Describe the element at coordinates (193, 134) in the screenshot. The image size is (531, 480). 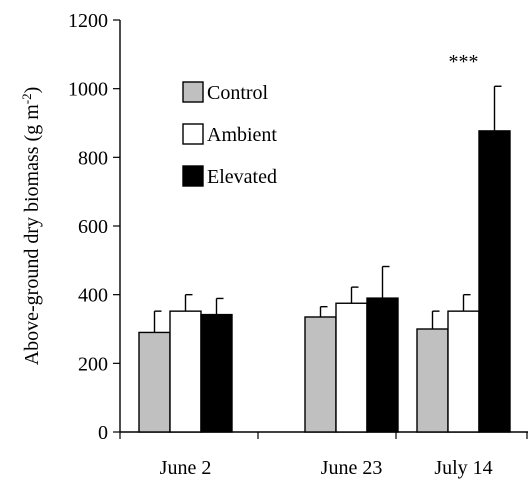
I see `legend-swatch-ambient` at that location.